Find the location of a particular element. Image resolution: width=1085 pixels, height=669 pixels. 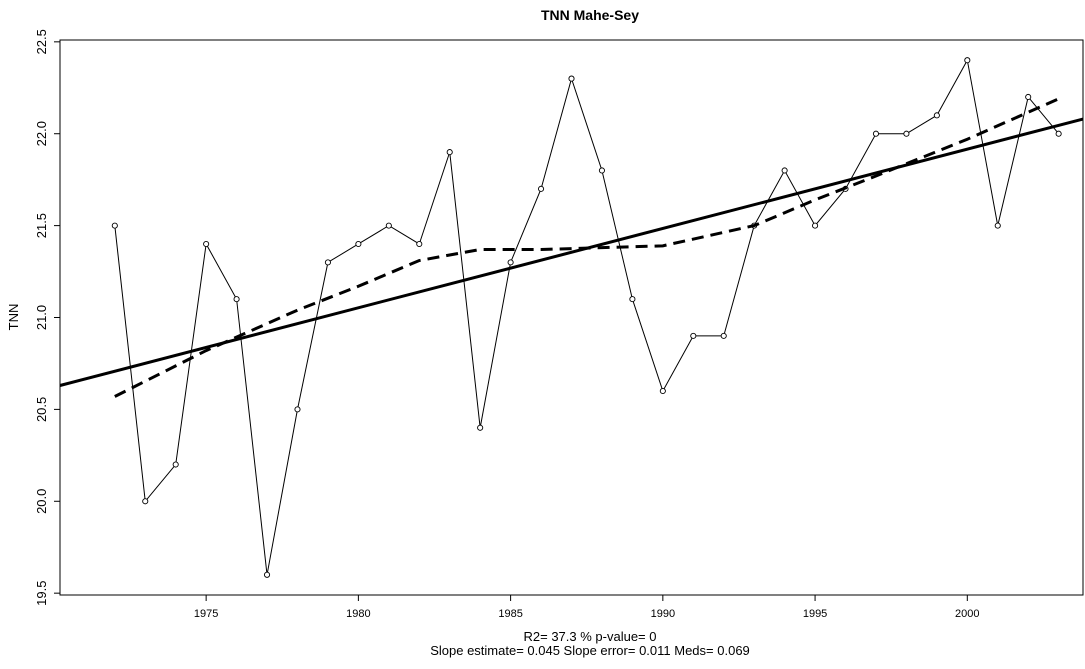

x-tick-label: 1980 is located at coordinates (358, 614).